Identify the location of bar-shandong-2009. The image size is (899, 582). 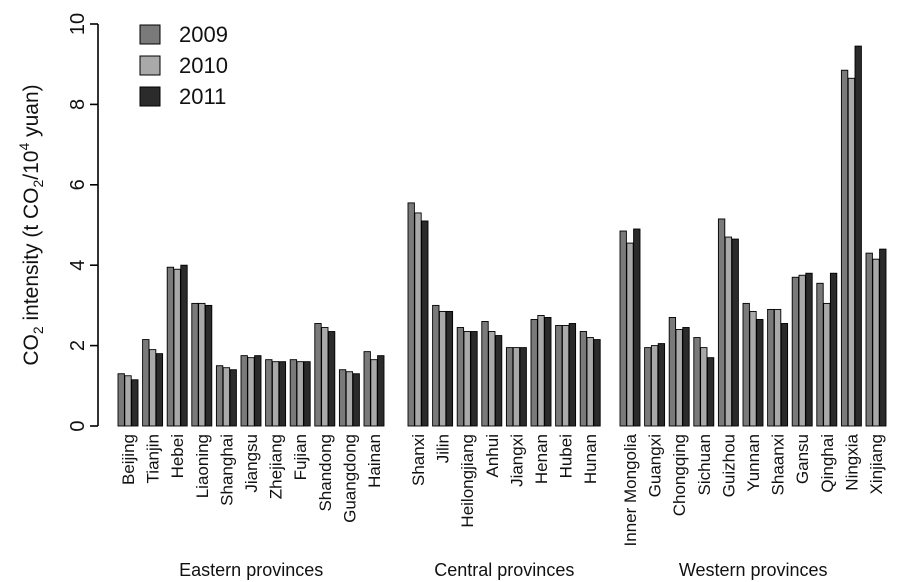
(318, 375).